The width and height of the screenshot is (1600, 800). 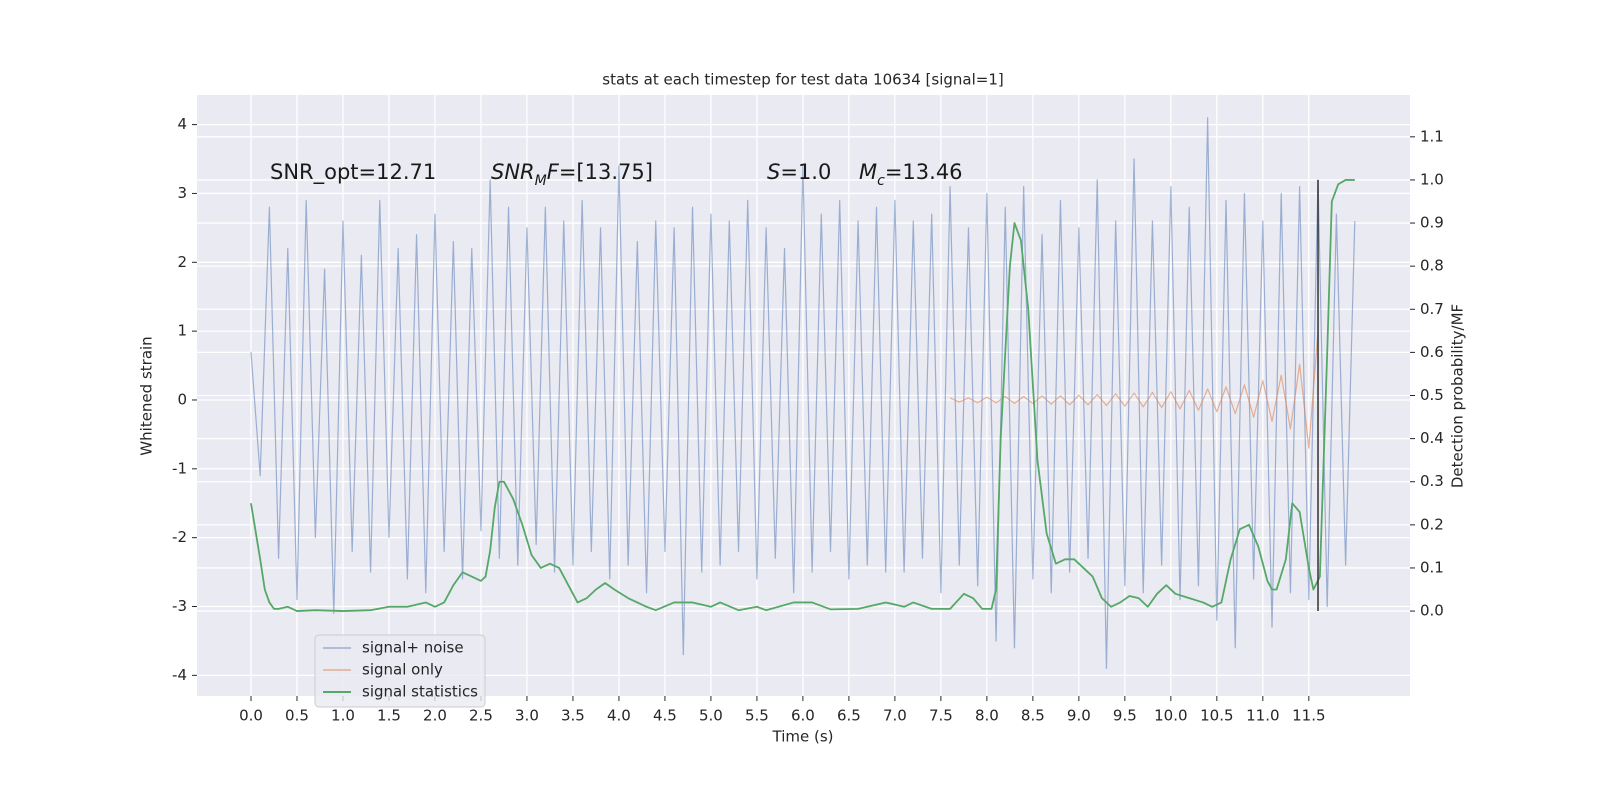 What do you see at coordinates (527, 716) in the screenshot?
I see `x-tick-label: 3.0` at bounding box center [527, 716].